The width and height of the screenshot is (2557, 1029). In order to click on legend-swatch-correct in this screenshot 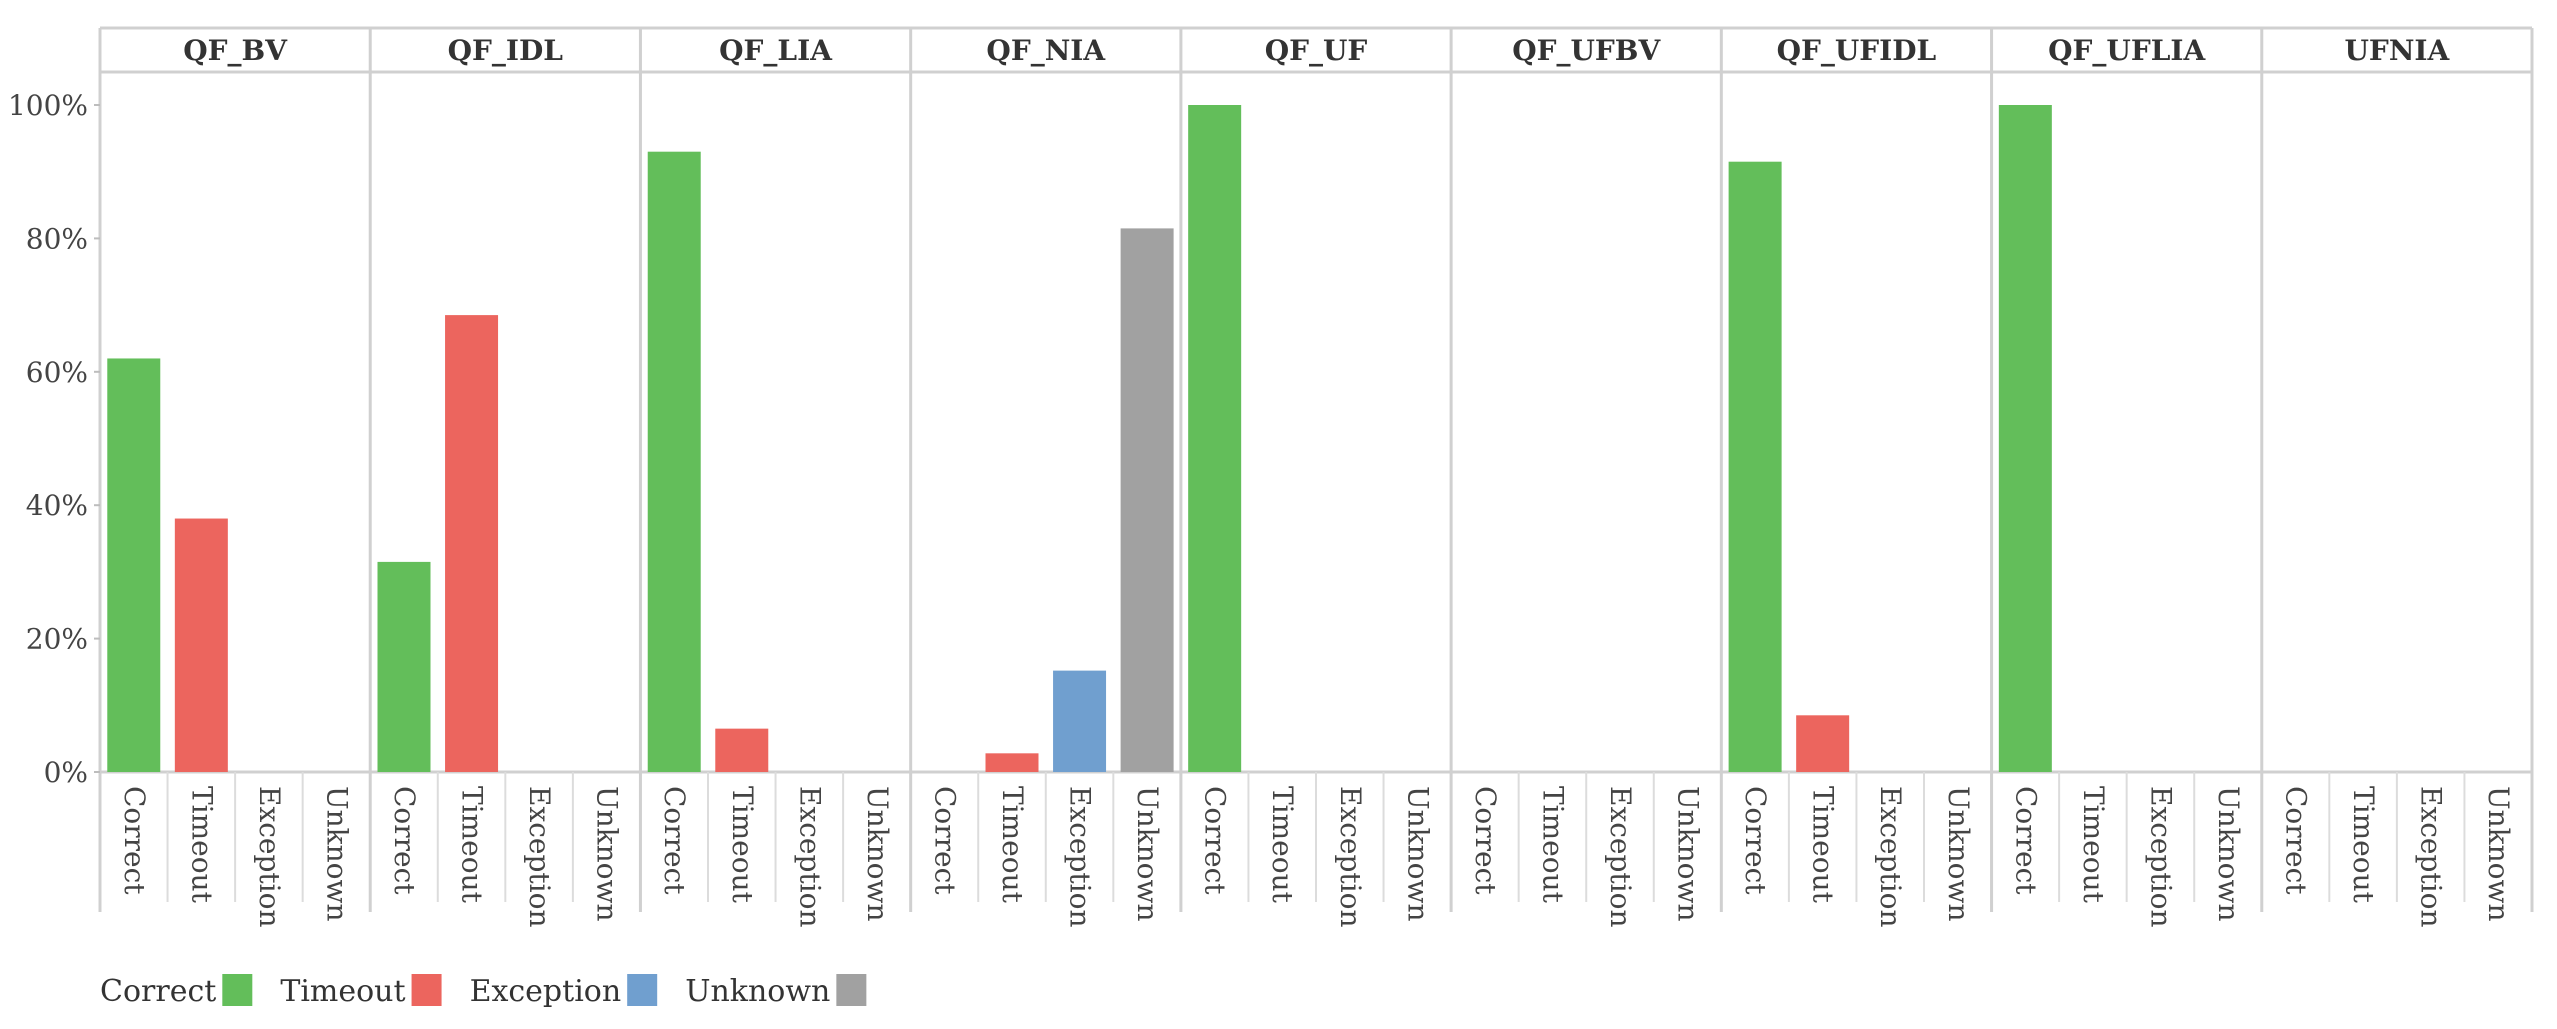, I will do `click(237, 990)`.